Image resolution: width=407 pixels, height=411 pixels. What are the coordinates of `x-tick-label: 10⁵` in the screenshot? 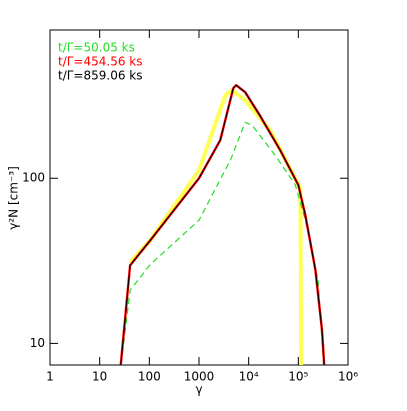 It's located at (298, 377).